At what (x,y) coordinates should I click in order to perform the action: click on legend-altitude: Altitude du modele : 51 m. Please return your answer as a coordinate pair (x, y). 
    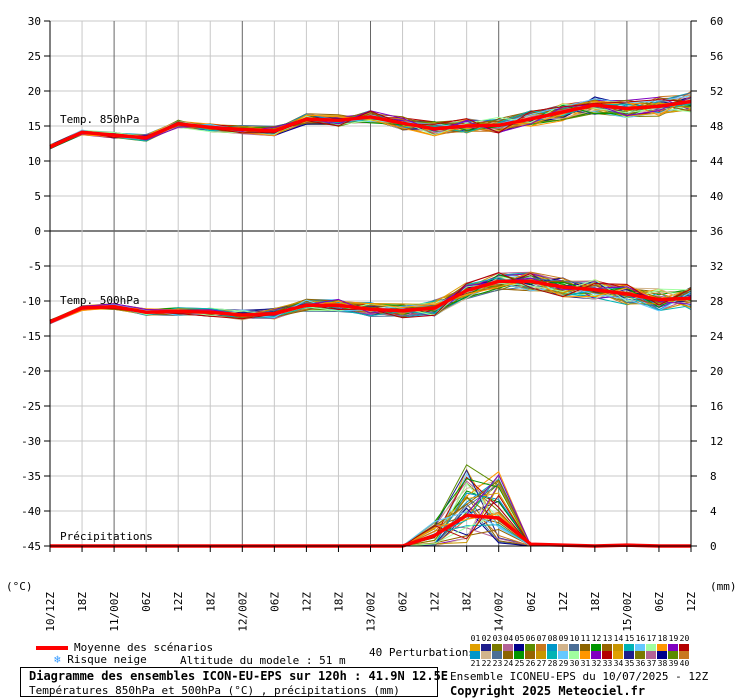
    Looking at the image, I should click on (263, 660).